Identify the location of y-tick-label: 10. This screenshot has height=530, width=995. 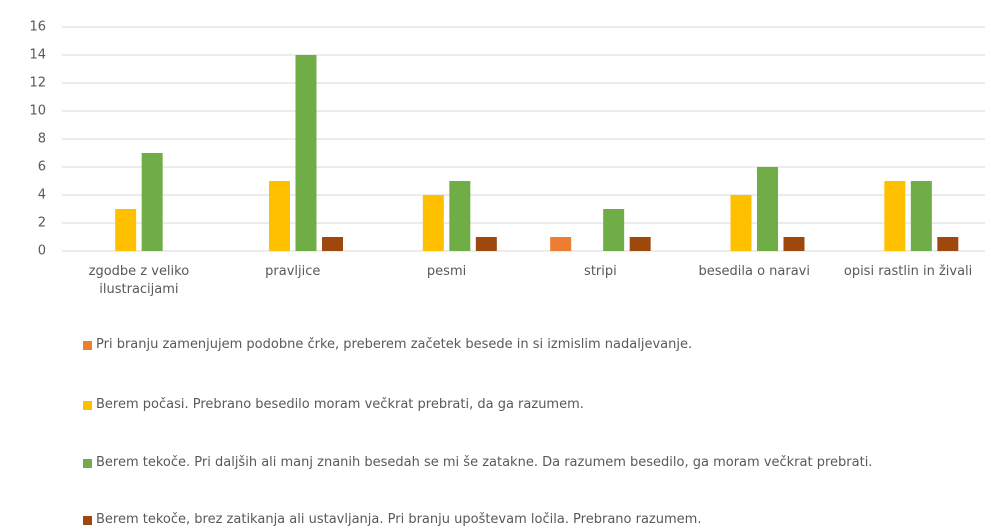
(37, 111).